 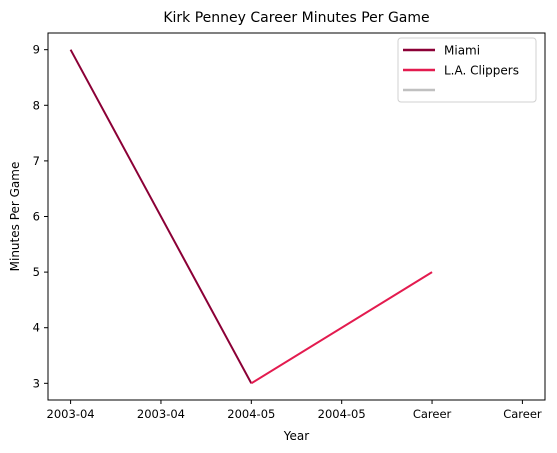 I want to click on legend-box, so click(x=467, y=70).